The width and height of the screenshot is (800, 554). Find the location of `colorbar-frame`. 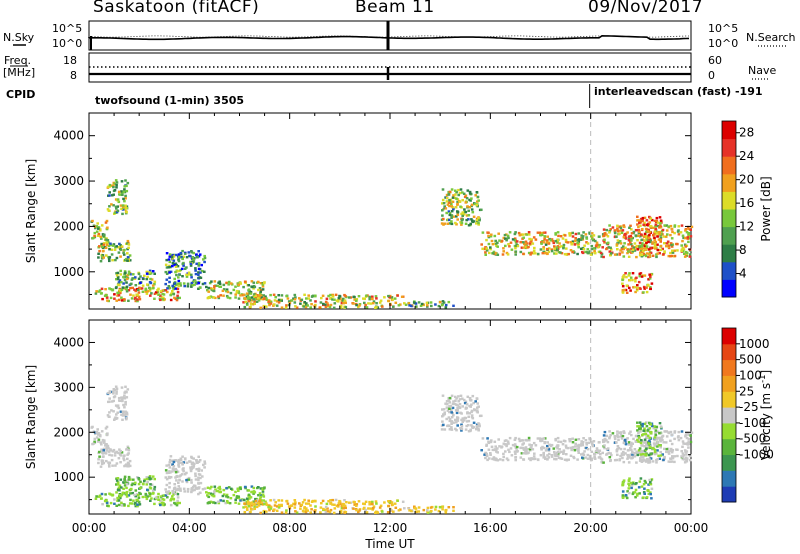

colorbar-frame is located at coordinates (729, 415).